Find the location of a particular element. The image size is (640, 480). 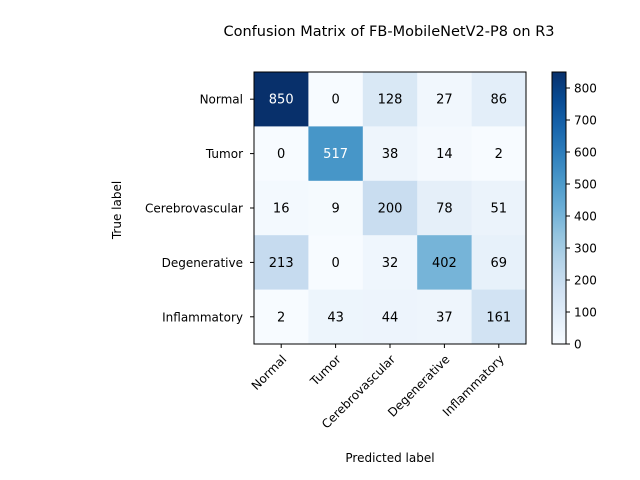

colorbar-tick-label: 500 is located at coordinates (585, 185).